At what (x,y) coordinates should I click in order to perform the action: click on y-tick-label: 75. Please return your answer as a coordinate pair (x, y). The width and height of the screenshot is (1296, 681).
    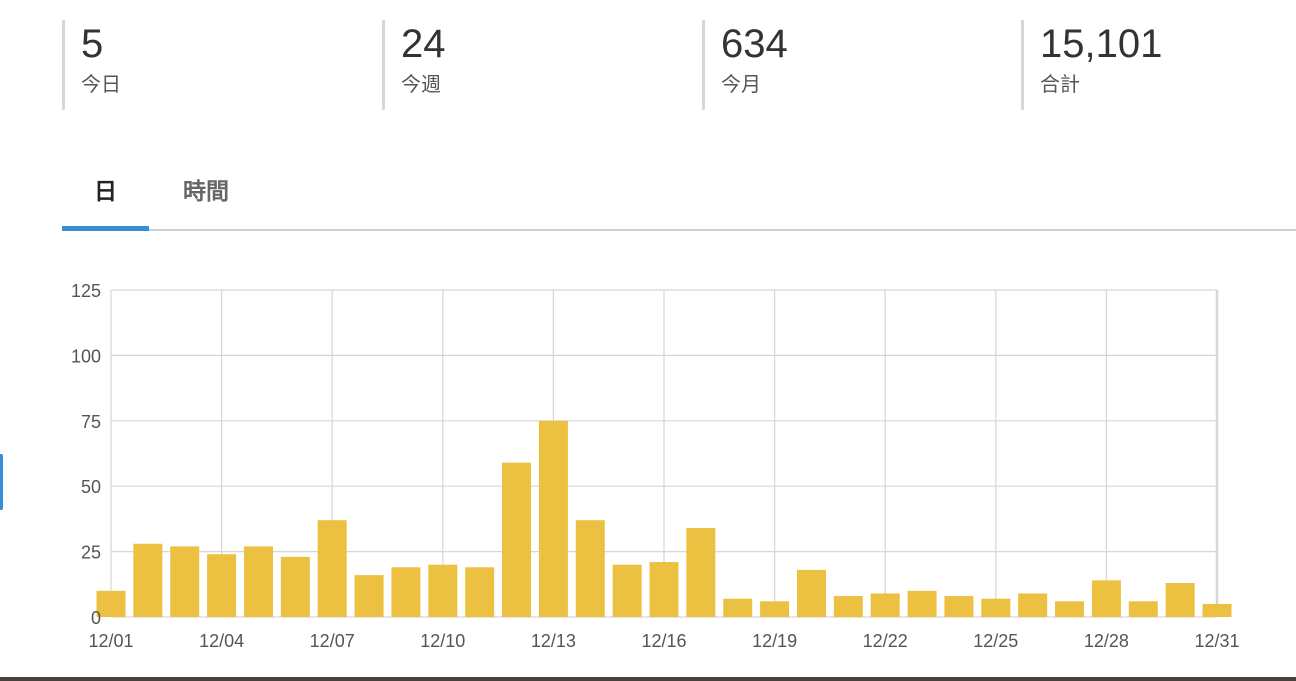
    Looking at the image, I should click on (91, 422).